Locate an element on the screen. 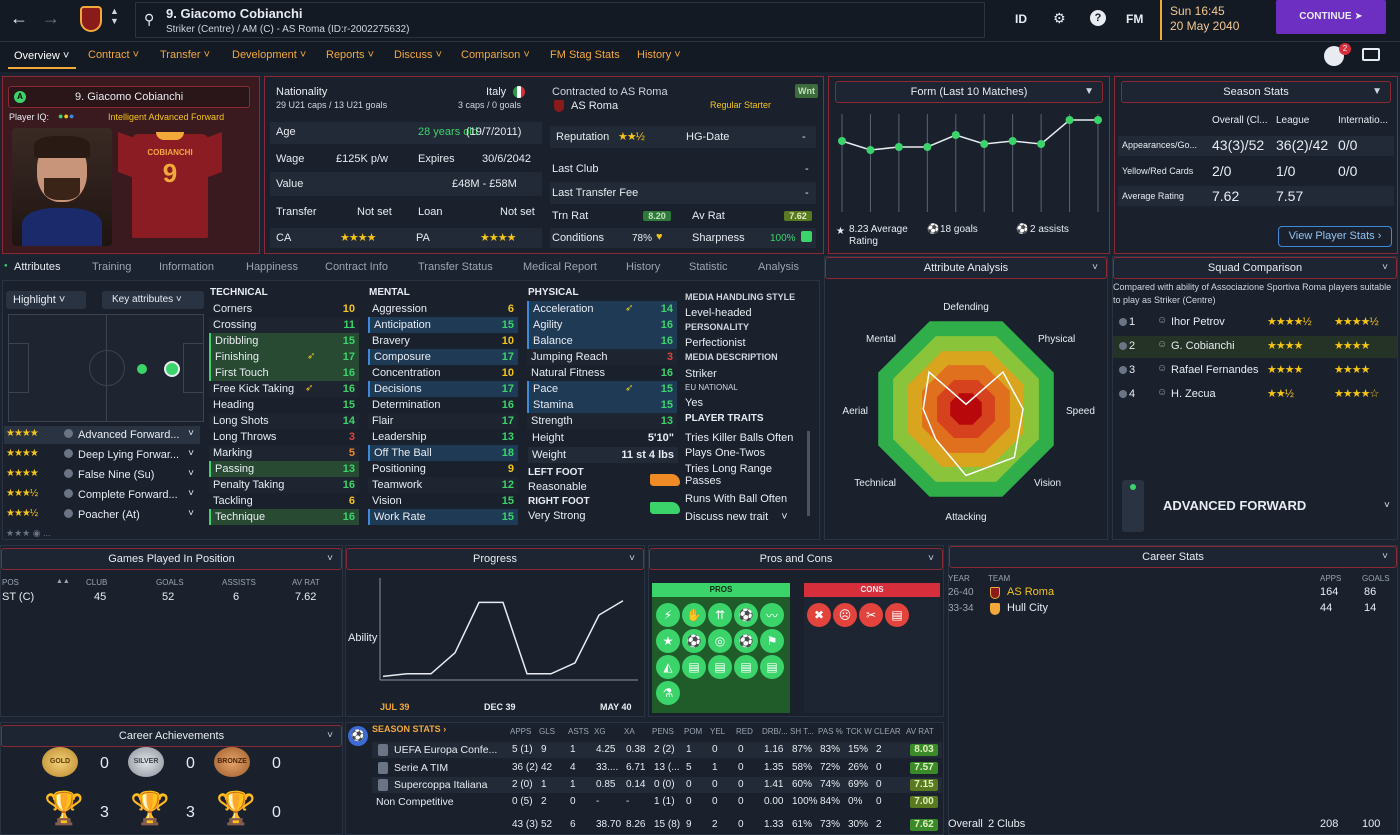  attribute-row: Vision 15 is located at coordinates (443, 501).